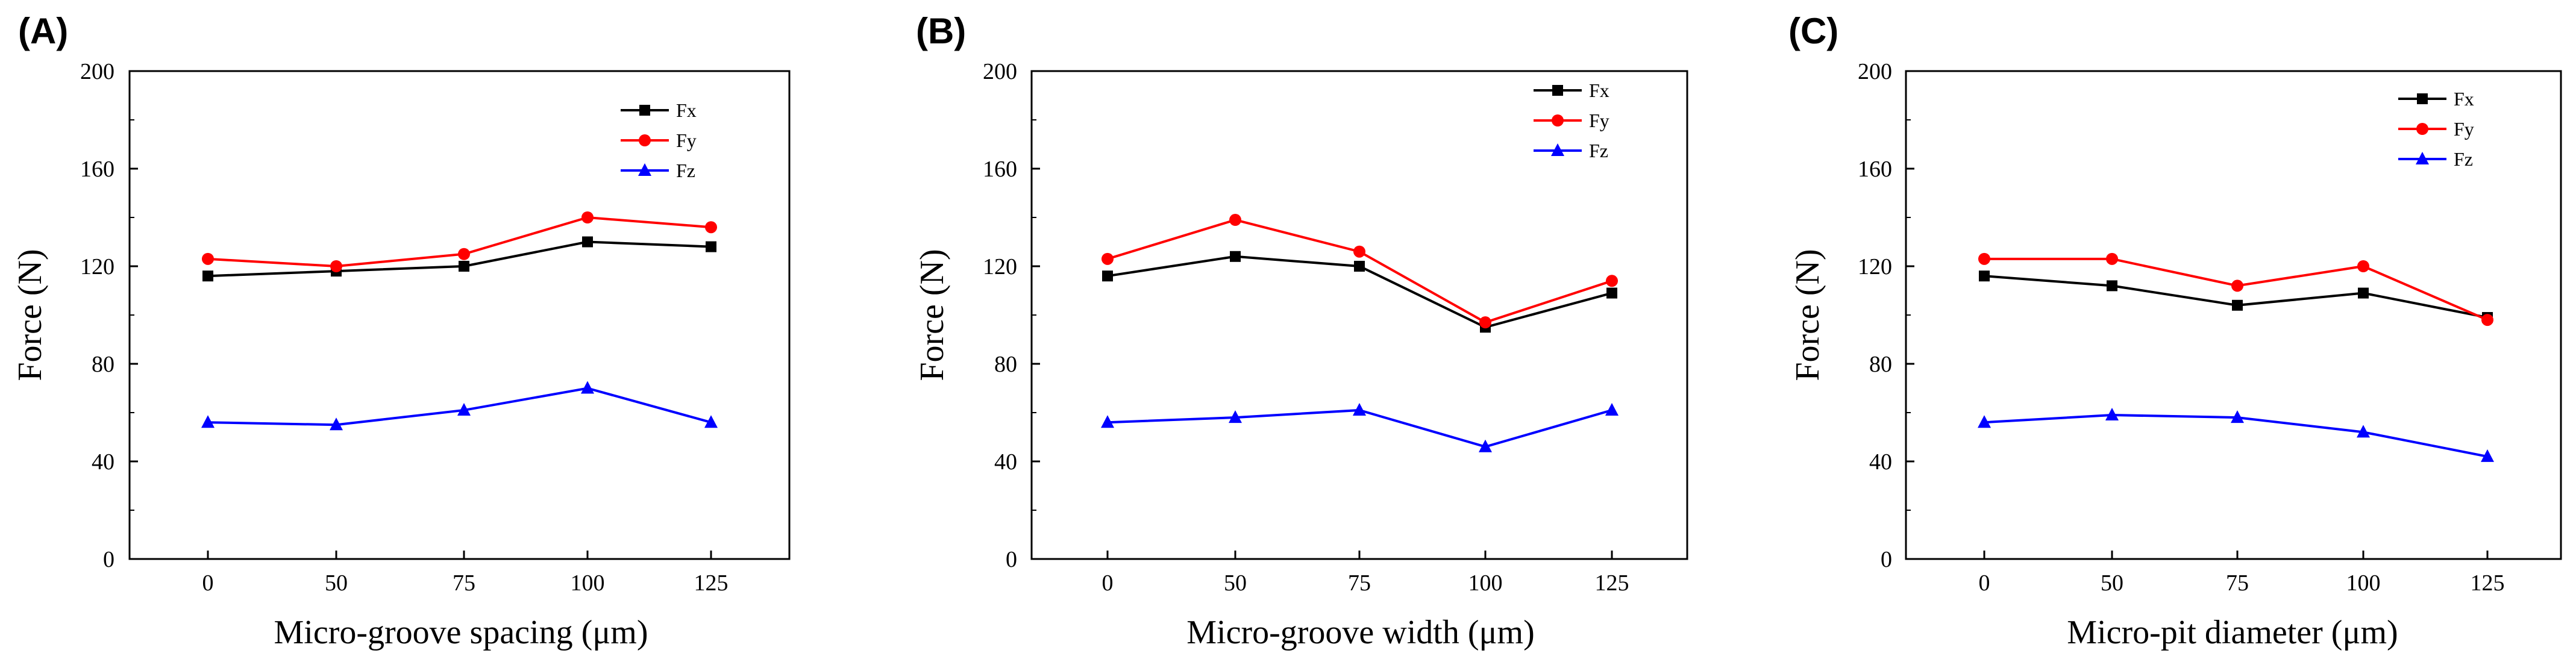 This screenshot has width=2576, height=665. I want to click on panel-label: (C), so click(1813, 31).